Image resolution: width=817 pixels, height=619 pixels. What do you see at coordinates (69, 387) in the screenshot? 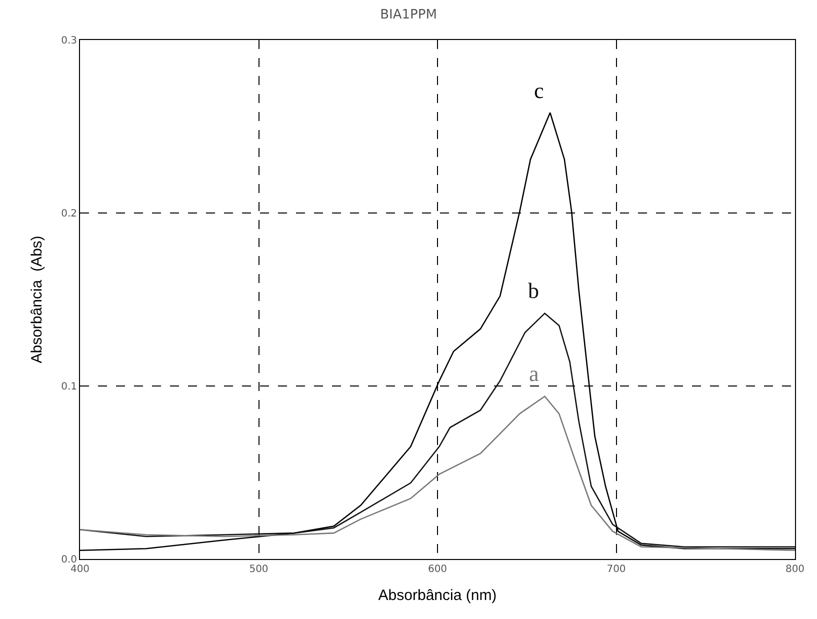
I see `y-tick-label: 0.1` at bounding box center [69, 387].